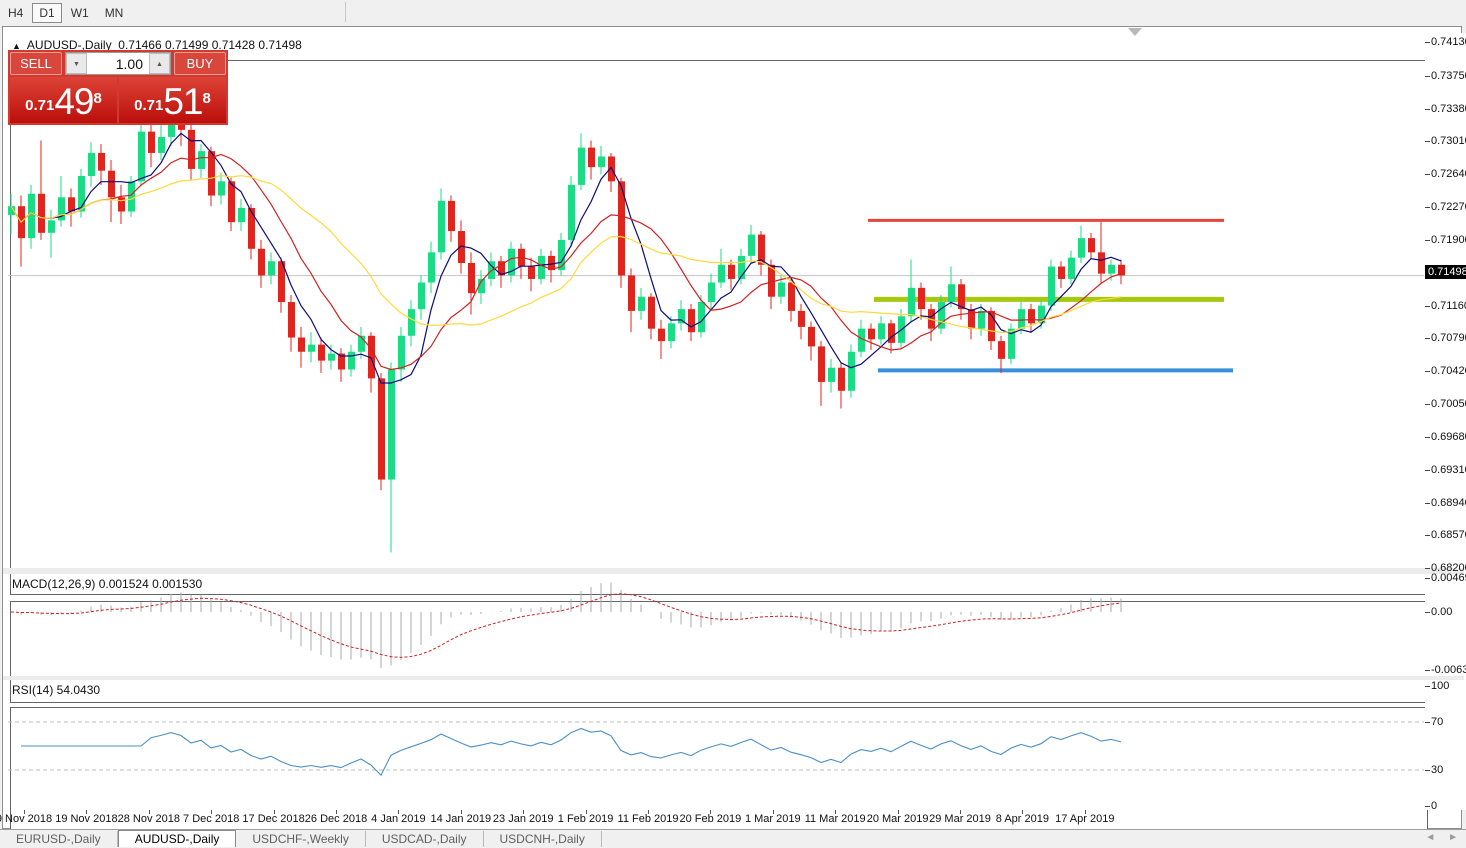  Describe the element at coordinates (172, 100) in the screenshot. I see `buy-price-display: 0.71 51 8` at that location.